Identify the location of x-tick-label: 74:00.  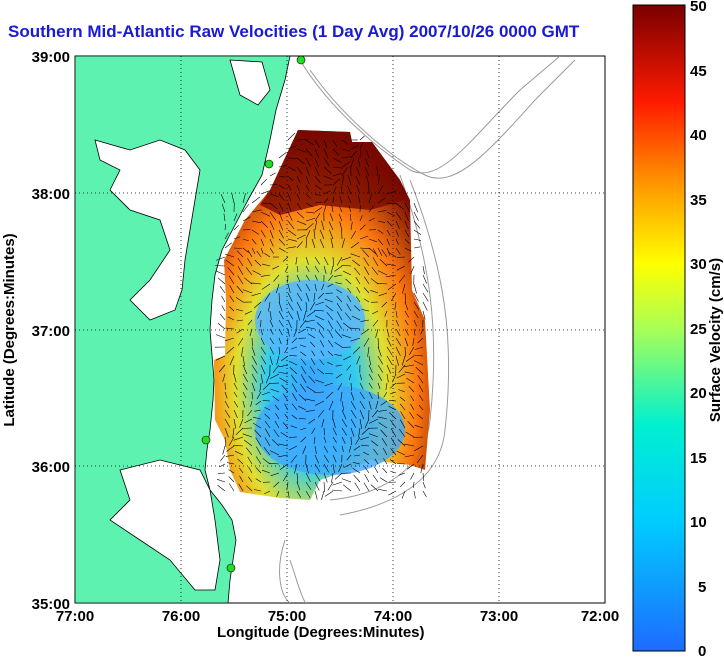
(393, 616).